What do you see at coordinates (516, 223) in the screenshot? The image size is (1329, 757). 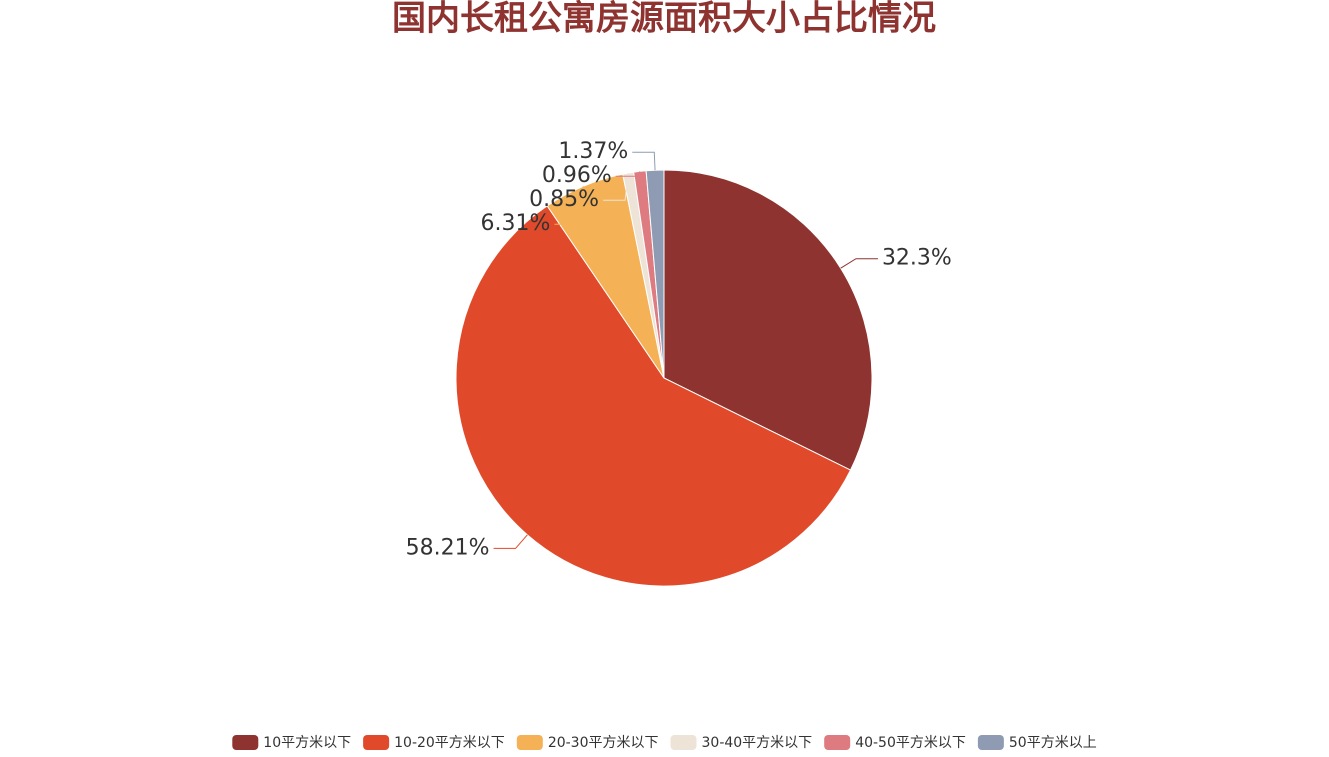 I see `data-label: 6.31%` at bounding box center [516, 223].